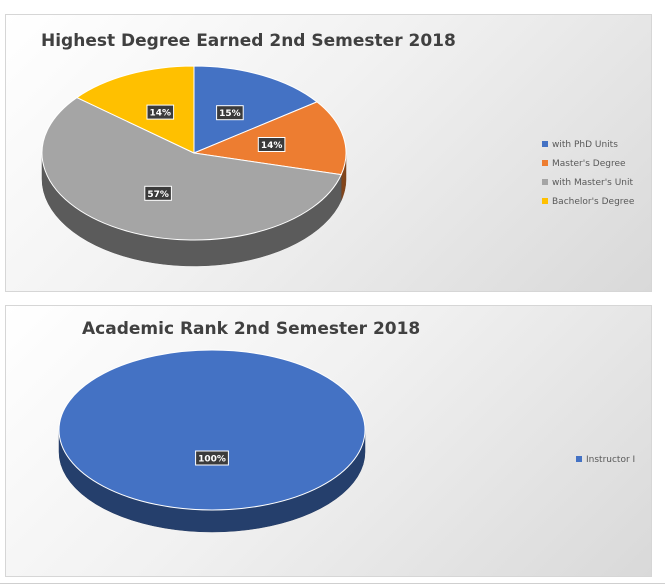 This screenshot has width=665, height=586. Describe the element at coordinates (545, 201) in the screenshot. I see `legend-swatch-bachelor-s-degree` at that location.